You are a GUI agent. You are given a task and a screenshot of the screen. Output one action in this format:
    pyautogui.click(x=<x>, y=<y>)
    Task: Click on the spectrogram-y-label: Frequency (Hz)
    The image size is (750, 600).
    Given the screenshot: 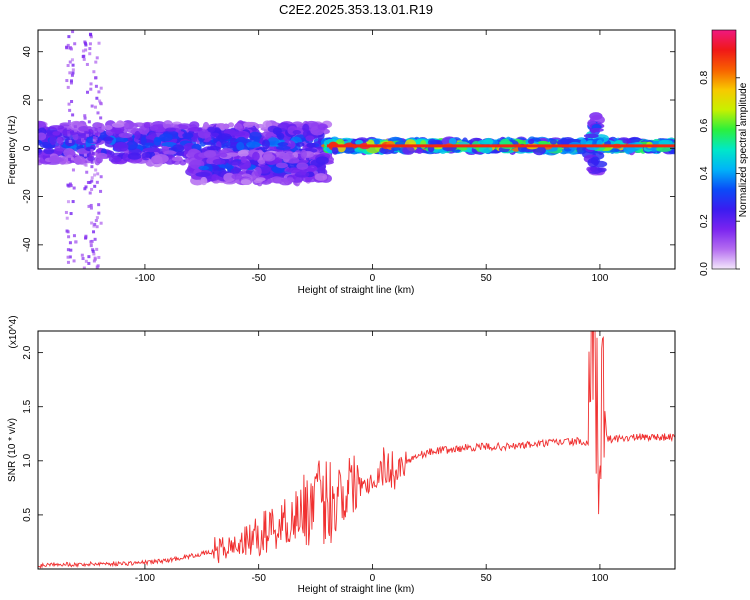 What is the action you would take?
    pyautogui.click(x=12, y=150)
    